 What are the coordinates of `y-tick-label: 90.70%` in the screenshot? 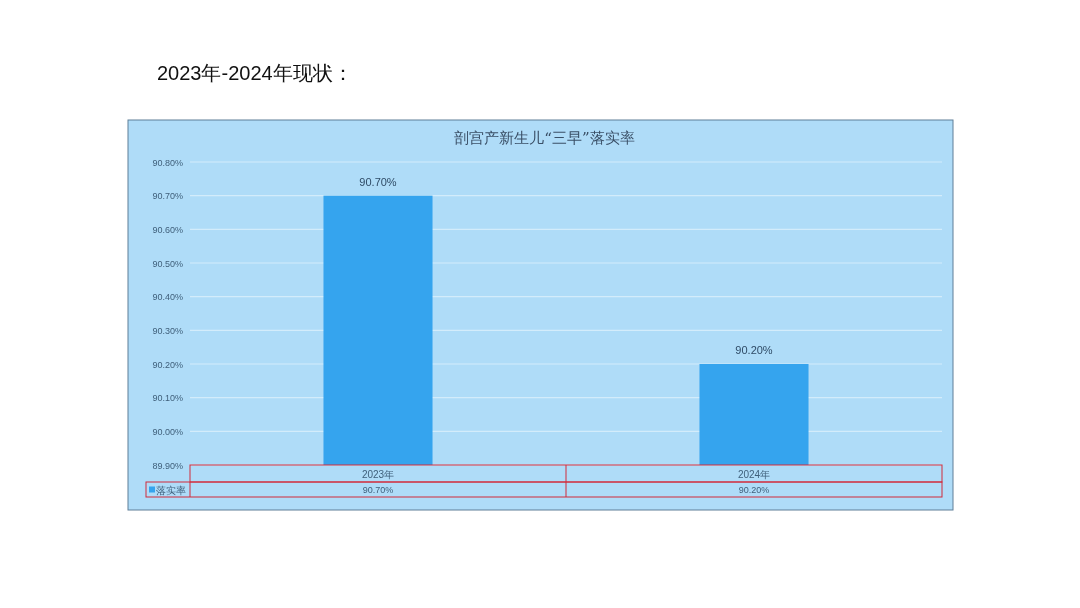 It's located at (167, 196).